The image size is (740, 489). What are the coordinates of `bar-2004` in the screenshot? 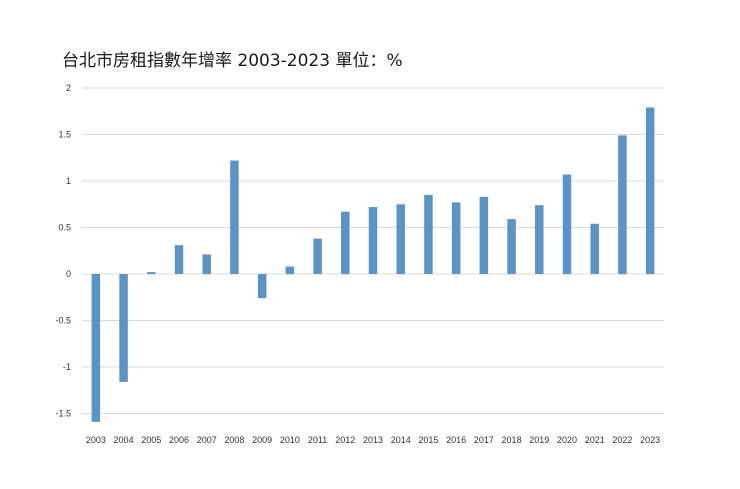 It's located at (123, 328).